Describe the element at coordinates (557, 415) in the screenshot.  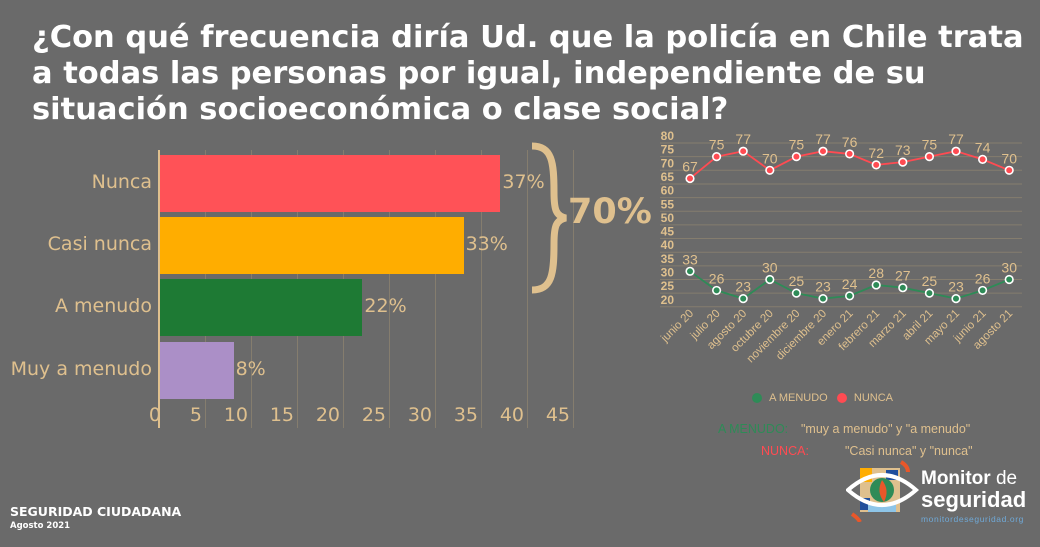
I see `x-tick-label: 45` at that location.